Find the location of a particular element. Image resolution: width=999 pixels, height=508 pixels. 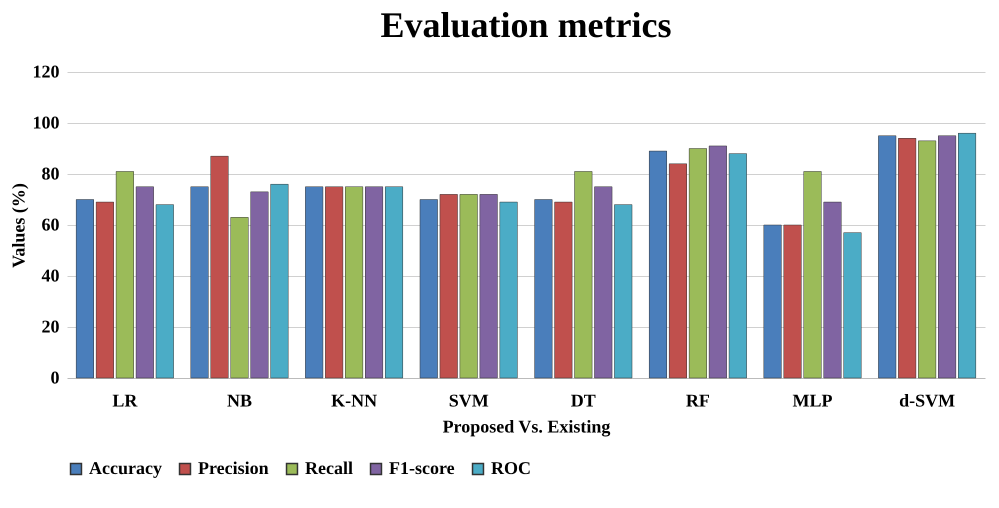

y-tick-label: 0 is located at coordinates (55, 378).